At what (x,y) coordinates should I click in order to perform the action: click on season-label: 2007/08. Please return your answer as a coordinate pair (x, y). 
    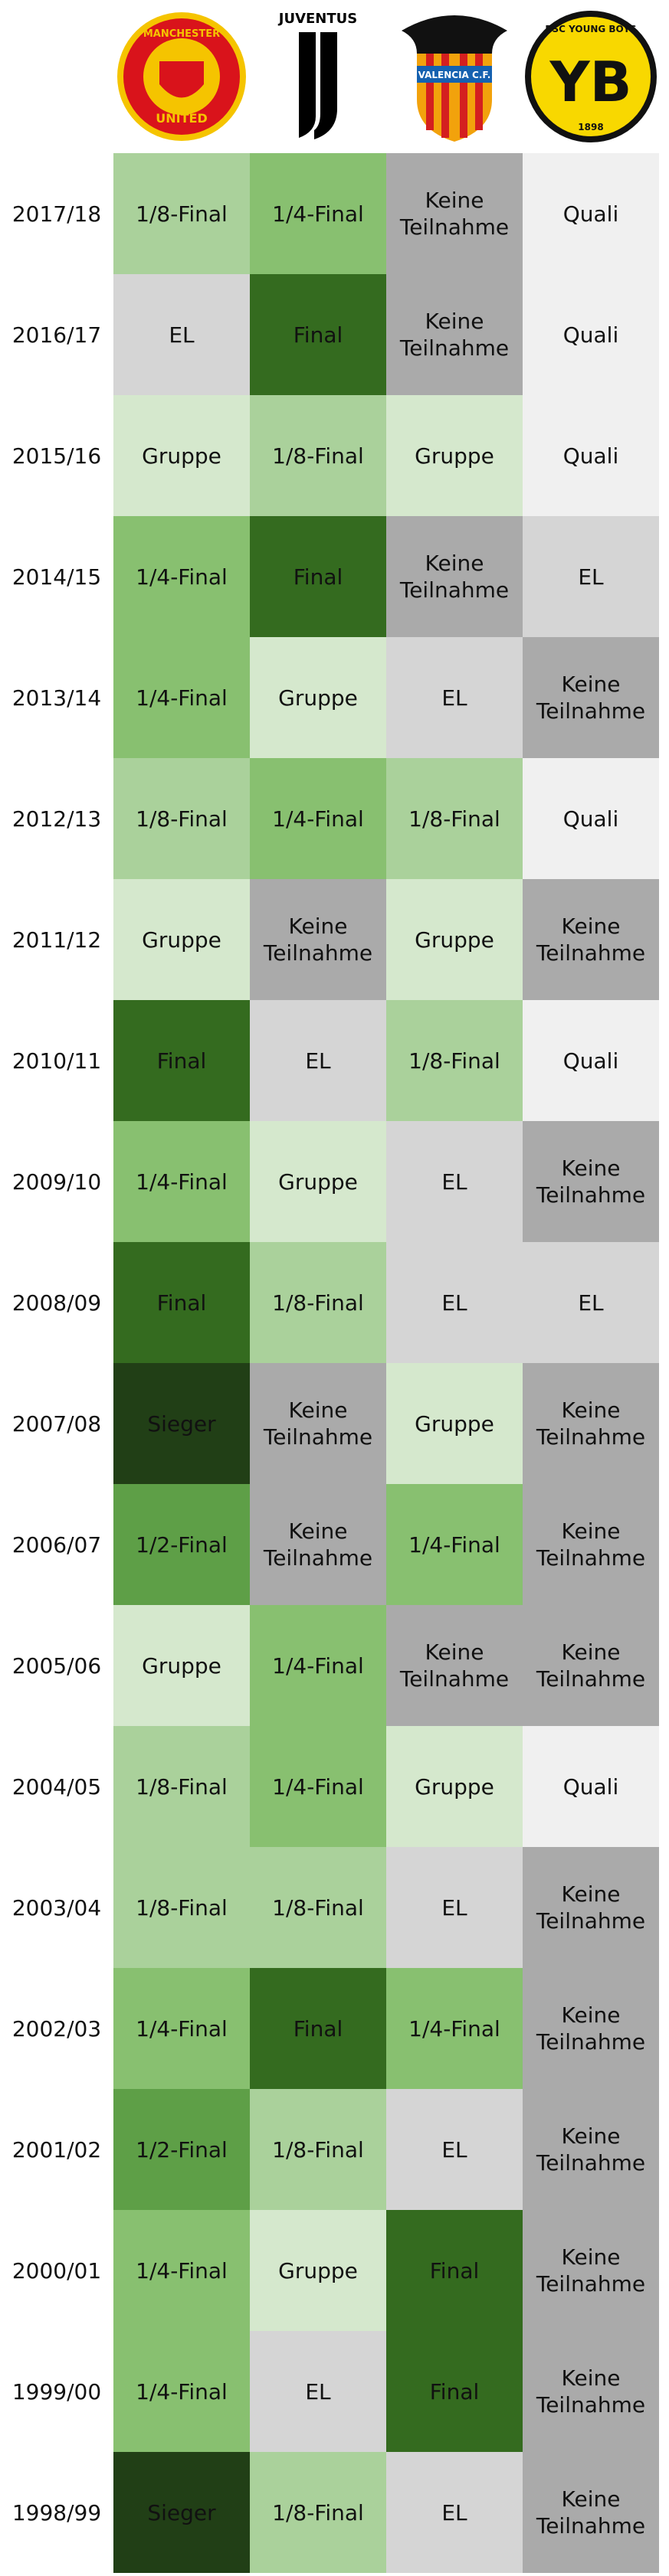
    Looking at the image, I should click on (56, 1424).